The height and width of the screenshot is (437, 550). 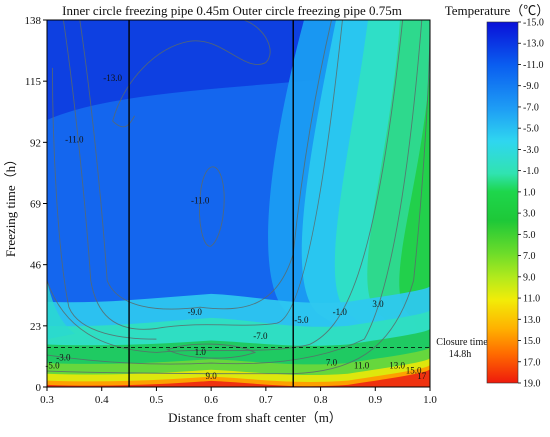 What do you see at coordinates (397, 365) in the screenshot?
I see `contour-label-14: 13.0` at bounding box center [397, 365].